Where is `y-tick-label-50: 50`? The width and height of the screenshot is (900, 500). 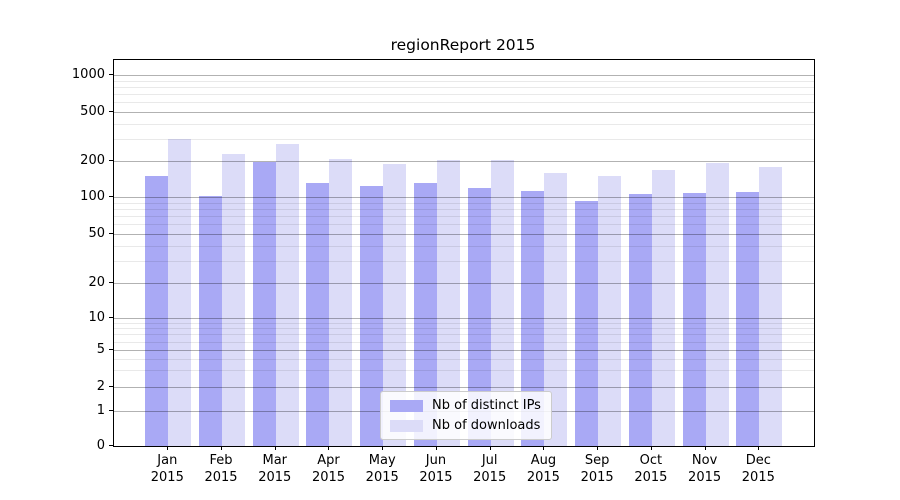 y-tick-label-50: 50 is located at coordinates (96, 233).